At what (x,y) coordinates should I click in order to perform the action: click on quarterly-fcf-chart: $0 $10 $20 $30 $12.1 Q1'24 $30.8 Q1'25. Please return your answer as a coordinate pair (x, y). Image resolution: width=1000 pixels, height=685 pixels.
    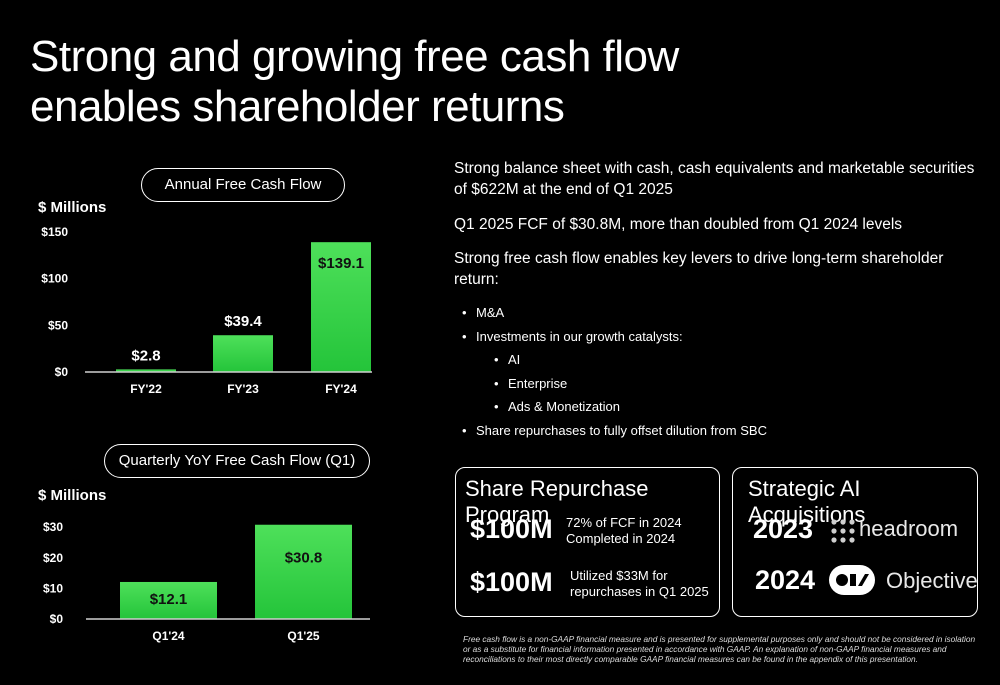
    Looking at the image, I should click on (206, 581).